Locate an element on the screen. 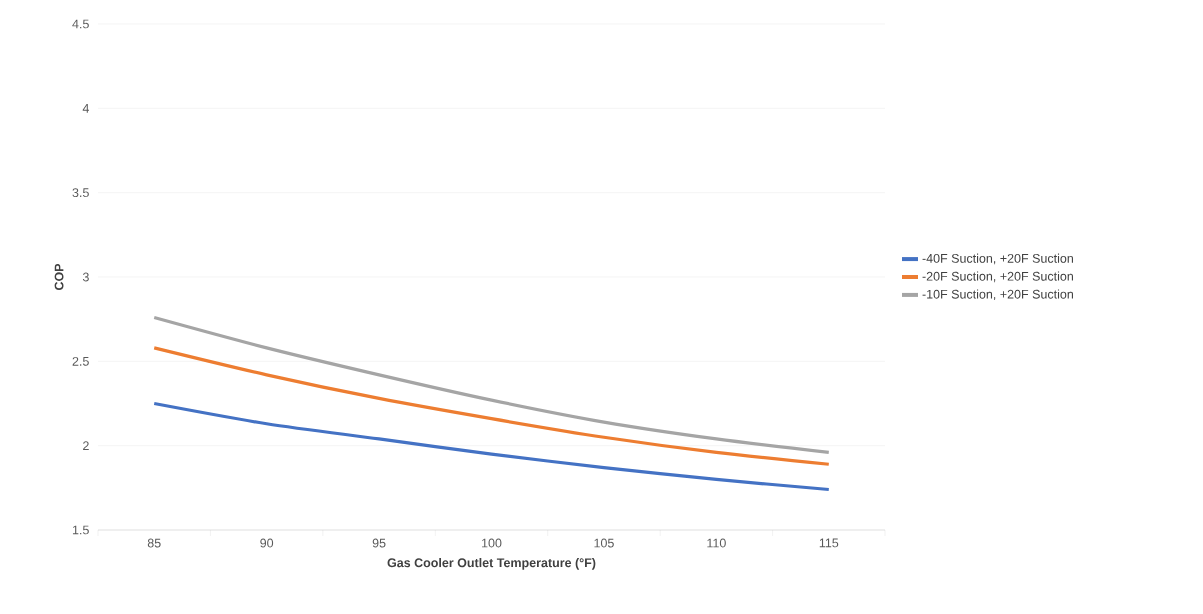 This screenshot has height=614, width=1203. x-tick-label: 115 is located at coordinates (829, 543).